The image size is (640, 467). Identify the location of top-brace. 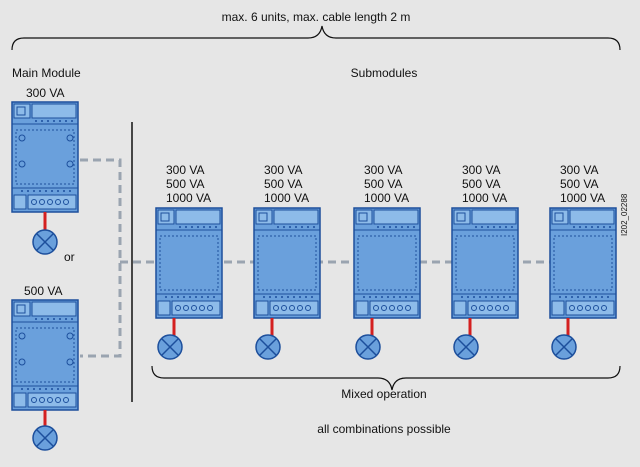
(316, 38).